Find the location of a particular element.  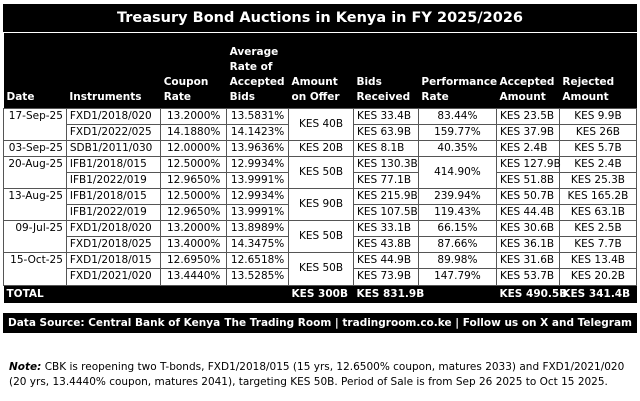

offer-cell: KES 40B is located at coordinates (321, 124).